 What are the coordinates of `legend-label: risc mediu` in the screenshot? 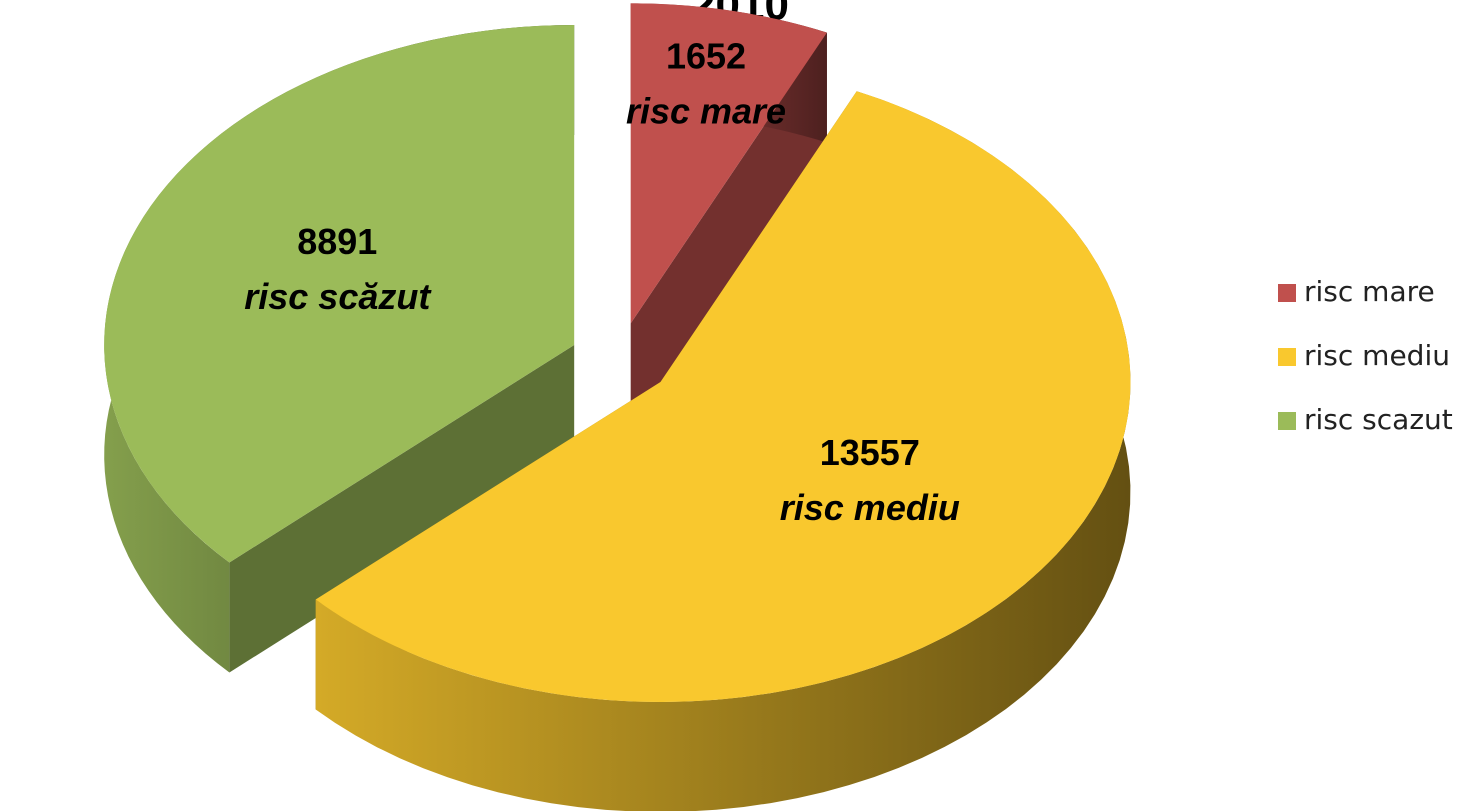 It's located at (1377, 355).